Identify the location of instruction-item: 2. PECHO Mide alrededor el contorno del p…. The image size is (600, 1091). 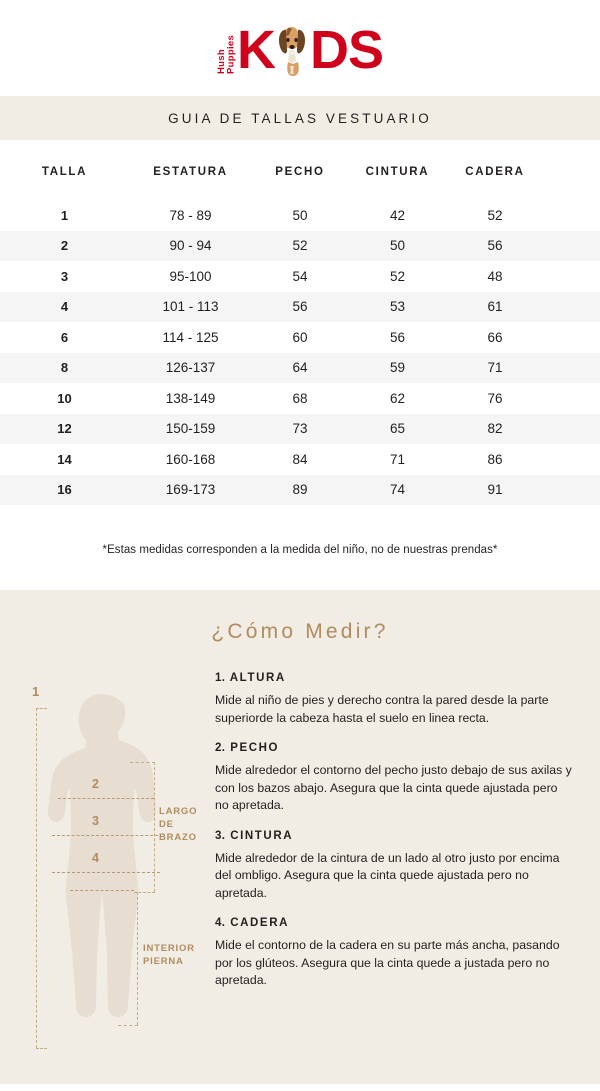
(394, 778).